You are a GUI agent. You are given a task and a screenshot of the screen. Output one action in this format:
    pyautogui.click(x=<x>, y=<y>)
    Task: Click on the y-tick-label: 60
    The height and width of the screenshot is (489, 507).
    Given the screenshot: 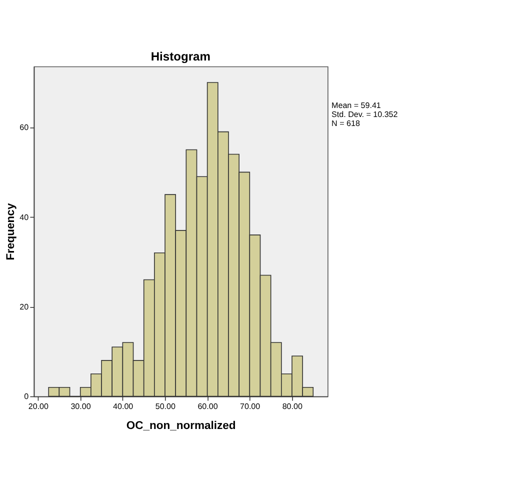 What is the action you would take?
    pyautogui.click(x=25, y=127)
    